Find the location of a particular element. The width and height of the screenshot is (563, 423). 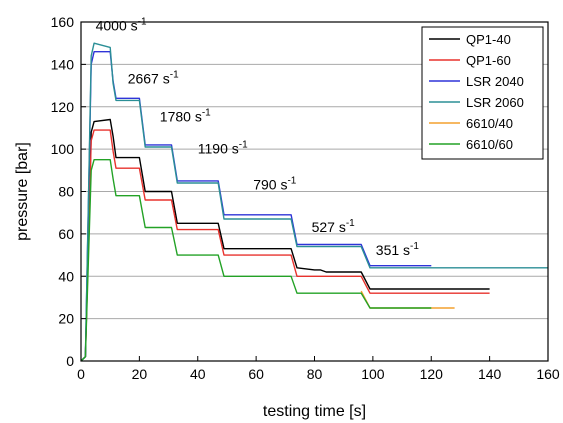

legend-label: LSR 2040 is located at coordinates (495, 81).